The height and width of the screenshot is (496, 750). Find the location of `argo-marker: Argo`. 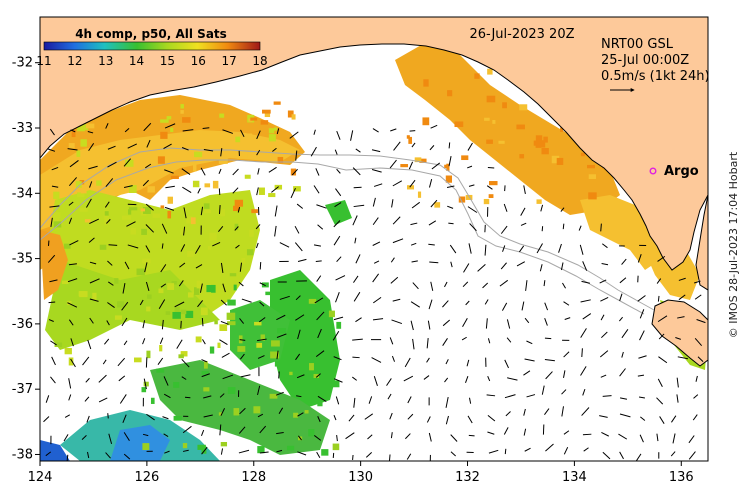

argo-marker: Argo is located at coordinates (674, 171).